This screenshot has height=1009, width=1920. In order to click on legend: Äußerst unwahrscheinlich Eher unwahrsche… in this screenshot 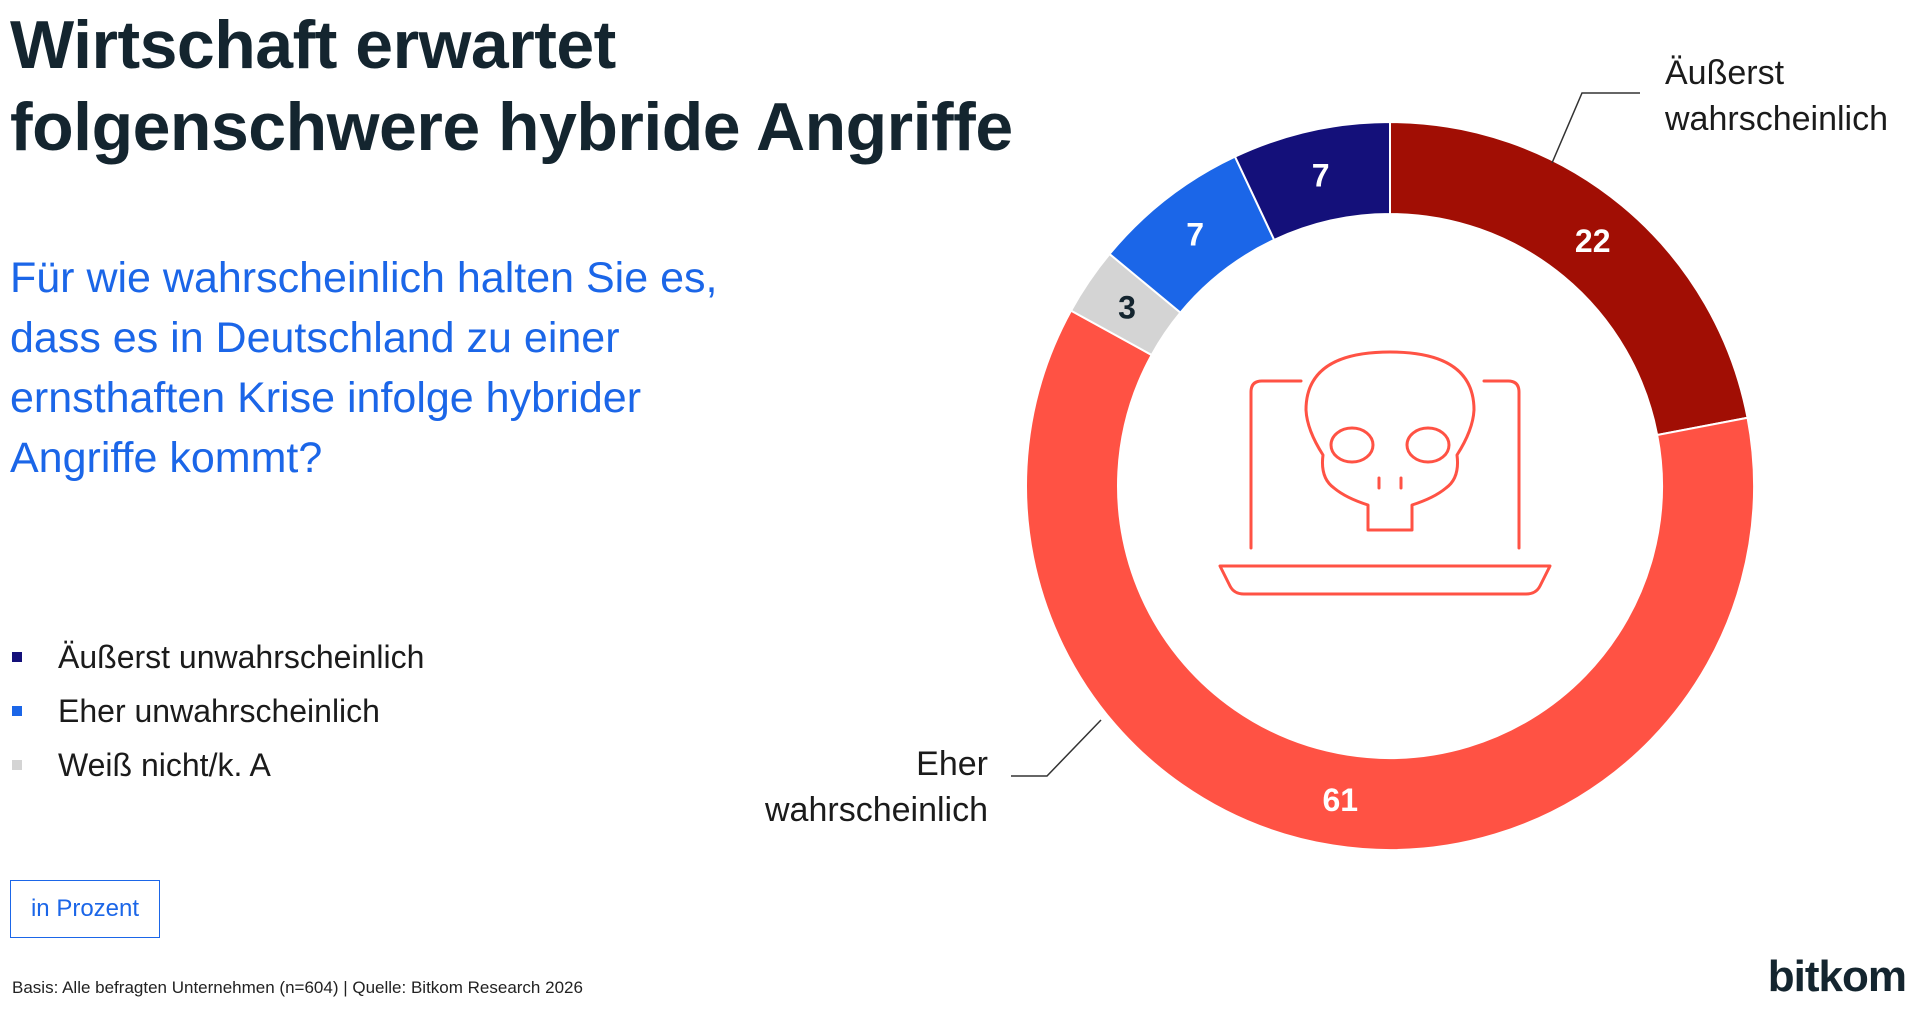, I will do `click(217, 711)`.